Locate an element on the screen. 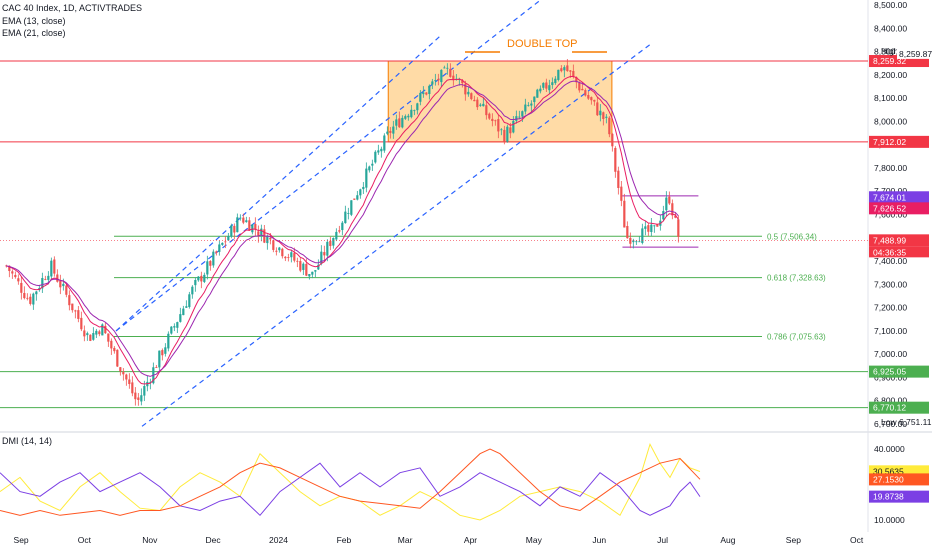 The width and height of the screenshot is (932, 550). double-top-zone is located at coordinates (500, 101).